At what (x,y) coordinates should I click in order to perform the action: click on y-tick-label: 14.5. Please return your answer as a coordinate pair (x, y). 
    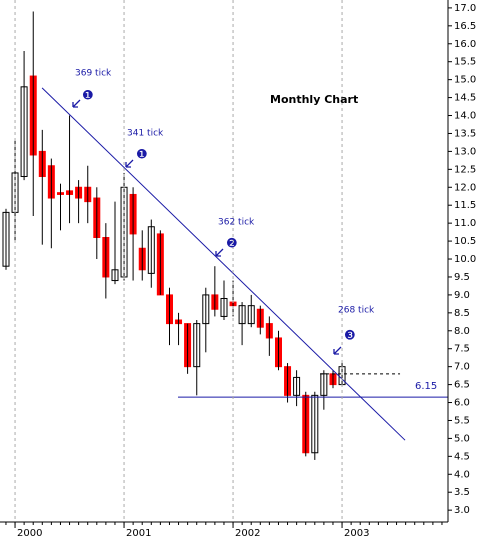
    Looking at the image, I should click on (465, 98).